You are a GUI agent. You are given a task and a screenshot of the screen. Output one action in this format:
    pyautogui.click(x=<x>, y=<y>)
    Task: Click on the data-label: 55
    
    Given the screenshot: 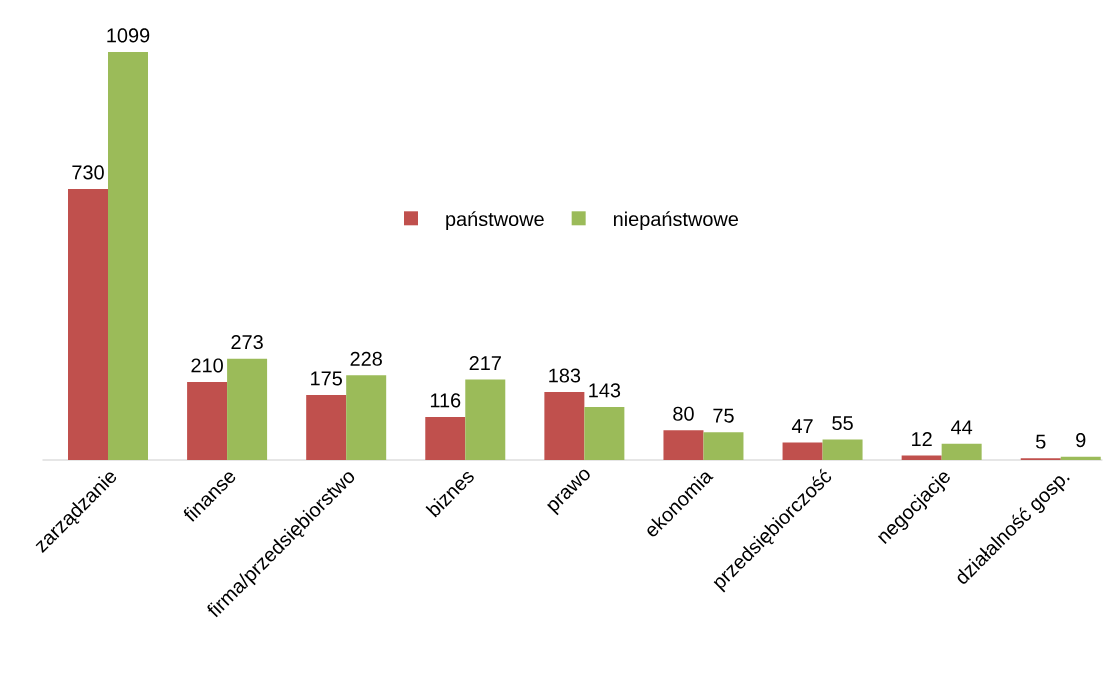 What is the action you would take?
    pyautogui.click(x=842, y=423)
    